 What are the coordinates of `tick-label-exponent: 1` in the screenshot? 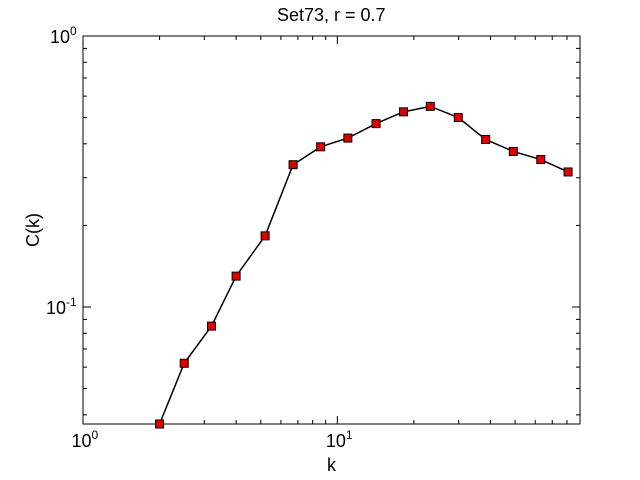 It's located at (349, 435).